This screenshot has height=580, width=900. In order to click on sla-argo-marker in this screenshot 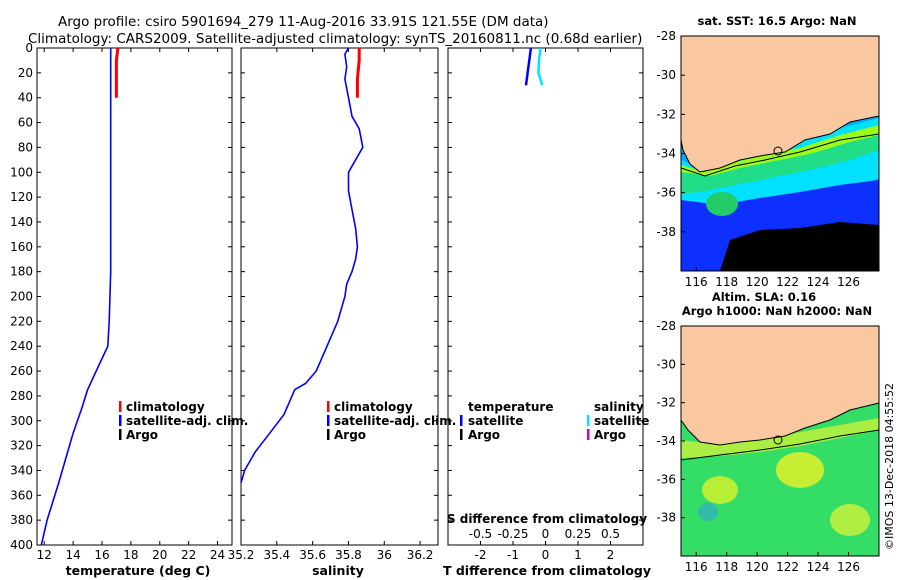, I will do `click(778, 440)`.